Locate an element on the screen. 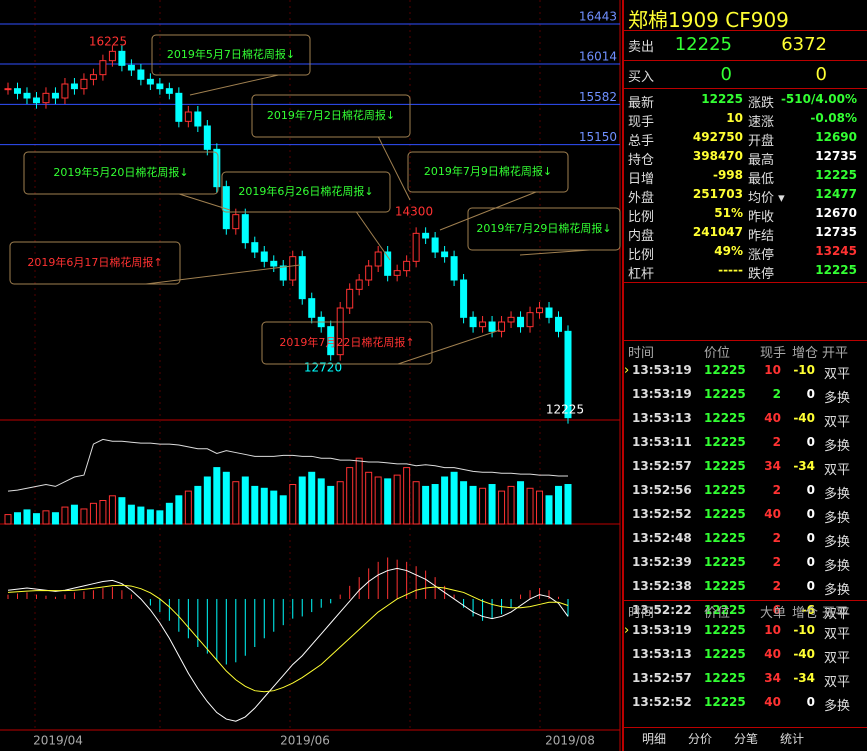  trade-time: 13:52:57 is located at coordinates (662, 678).